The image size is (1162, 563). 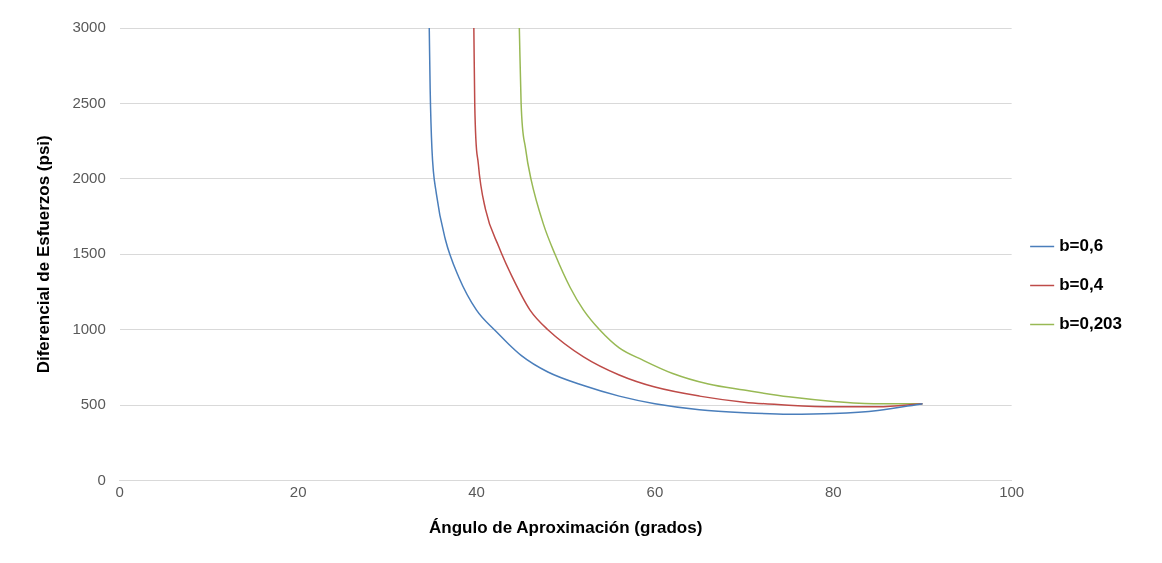 What do you see at coordinates (89, 253) in the screenshot?
I see `y-tick-label: 1500` at bounding box center [89, 253].